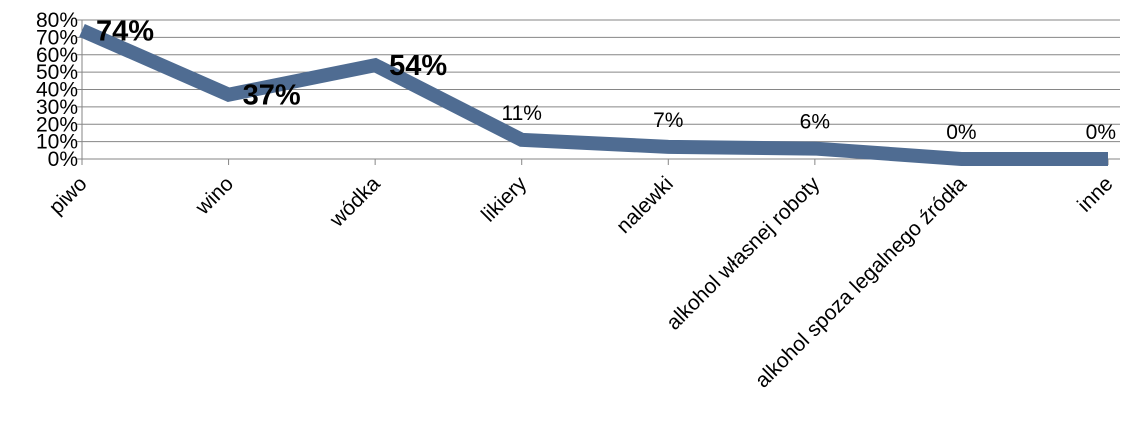 Image resolution: width=1123 pixels, height=441 pixels. What do you see at coordinates (418, 66) in the screenshot?
I see `data-label: 54%` at bounding box center [418, 66].